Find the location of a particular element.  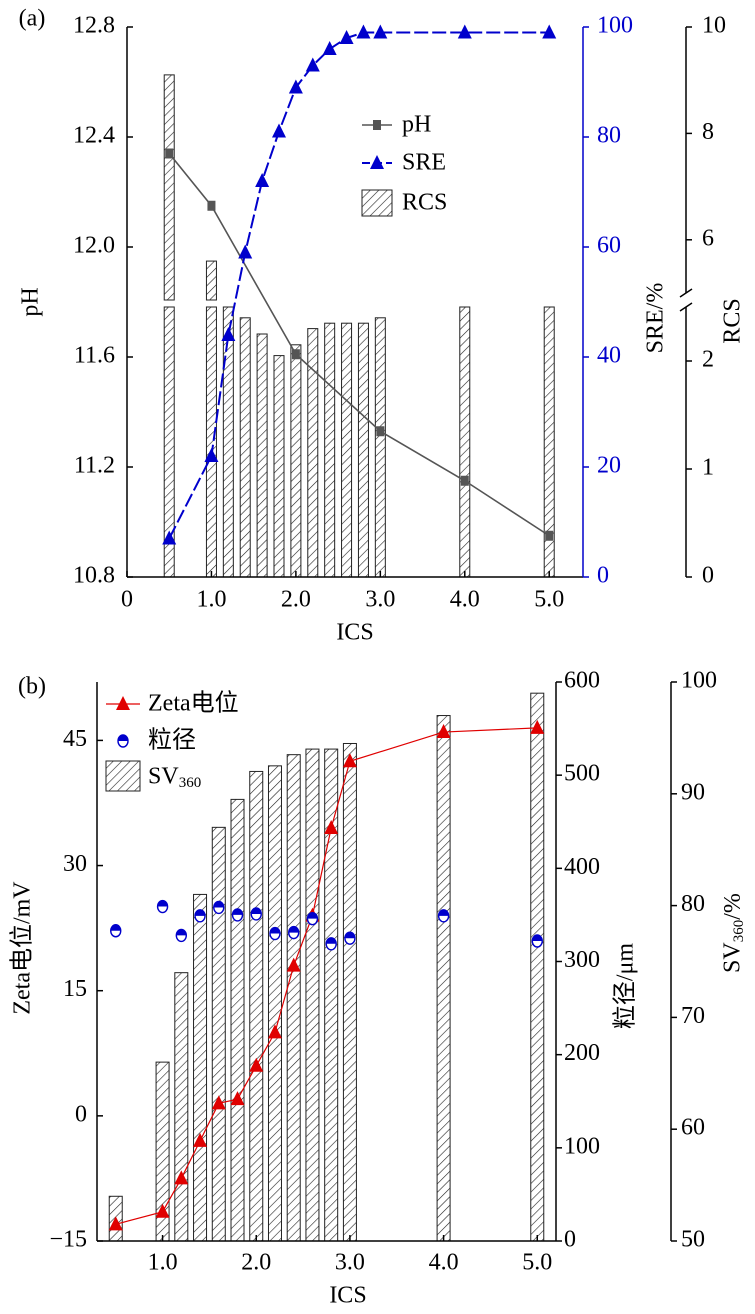

zeta-tick-label: 0 is located at coordinates (81, 1114).